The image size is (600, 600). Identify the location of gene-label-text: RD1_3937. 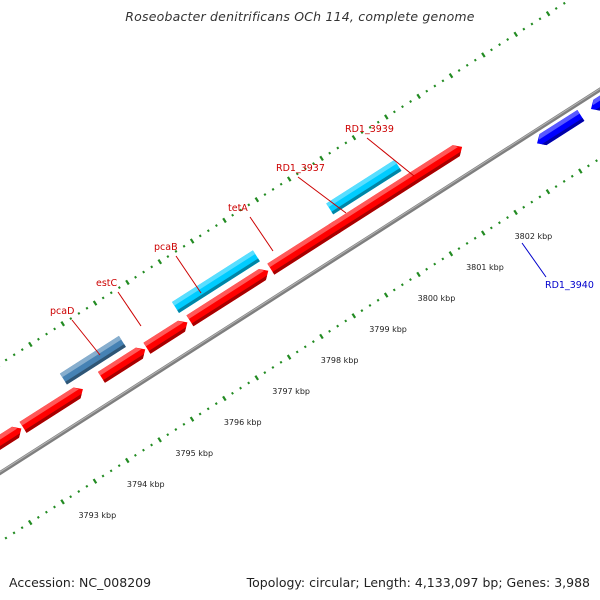
(300, 168).